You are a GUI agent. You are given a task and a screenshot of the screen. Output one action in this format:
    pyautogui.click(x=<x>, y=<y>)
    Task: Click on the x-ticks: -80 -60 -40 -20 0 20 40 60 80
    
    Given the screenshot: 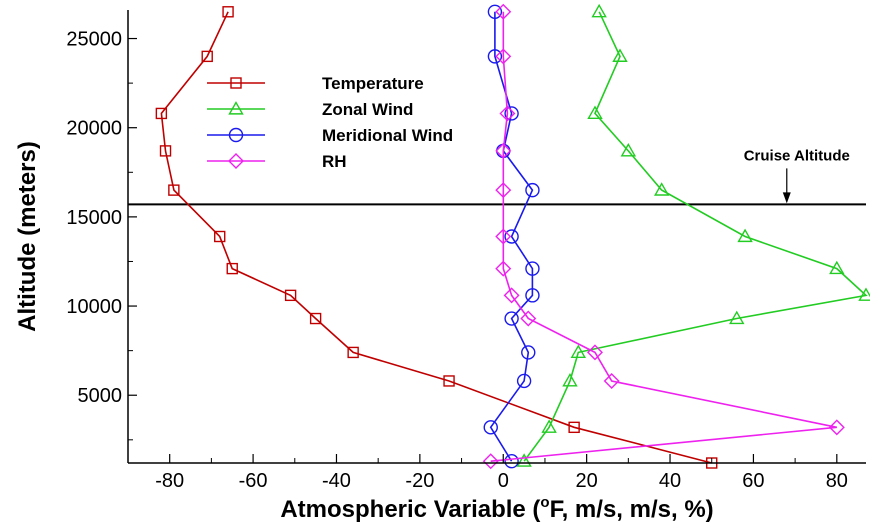 What is the action you would take?
    pyautogui.click(x=487, y=473)
    